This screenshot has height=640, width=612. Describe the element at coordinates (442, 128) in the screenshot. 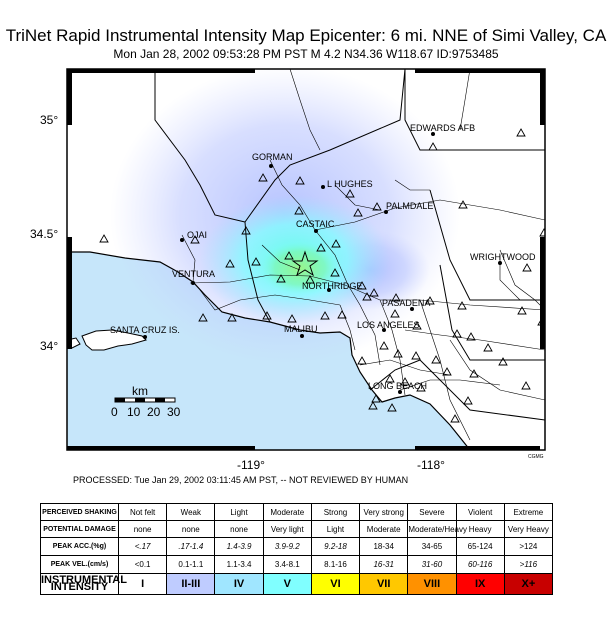

I see `place-label: EDWARDS AFB` at that location.